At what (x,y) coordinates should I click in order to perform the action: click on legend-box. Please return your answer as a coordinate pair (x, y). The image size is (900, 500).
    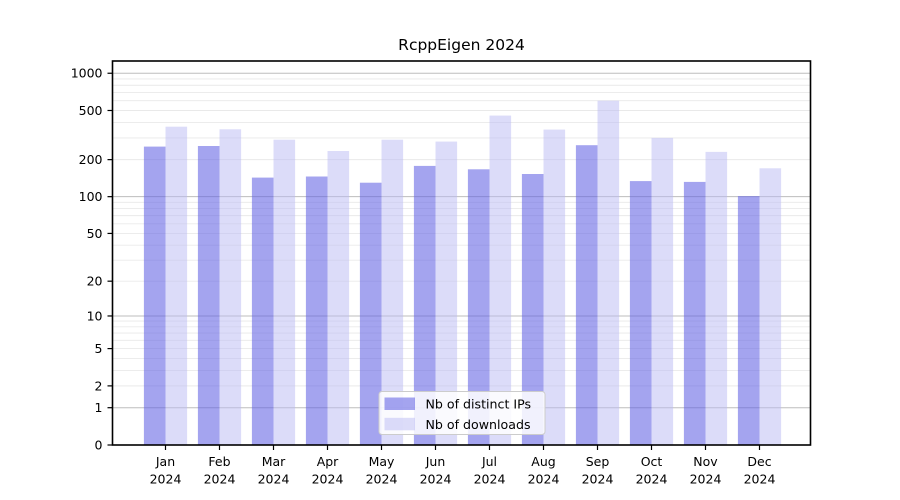
    Looking at the image, I should click on (462, 413).